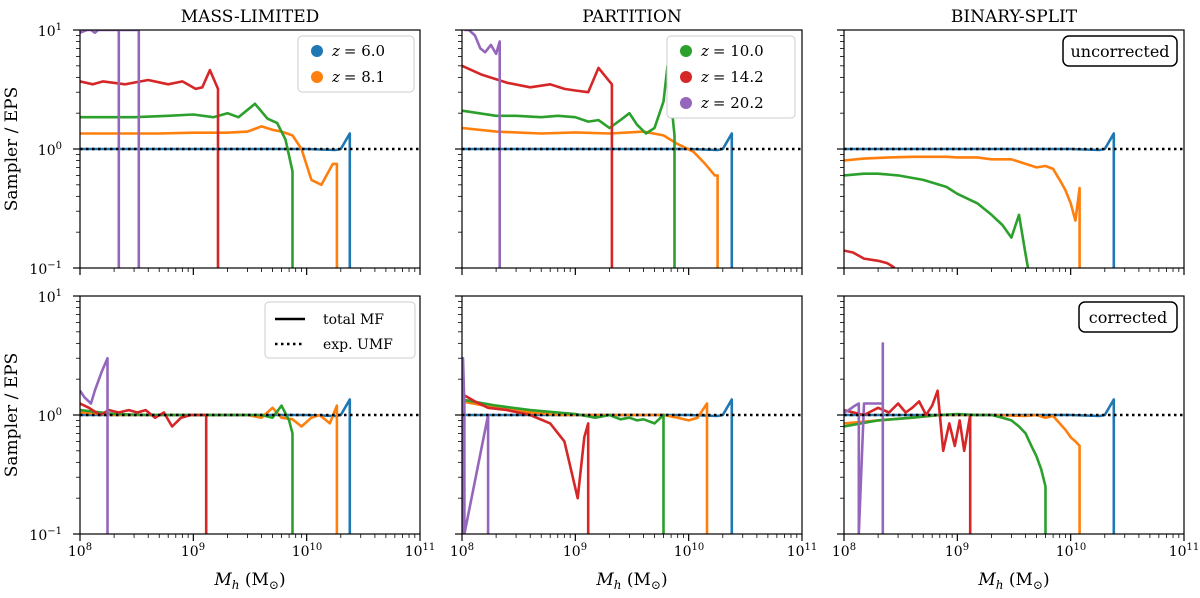 Image resolution: width=1200 pixels, height=598 pixels. Describe the element at coordinates (686, 77) in the screenshot. I see `legend-marker-z14` at that location.